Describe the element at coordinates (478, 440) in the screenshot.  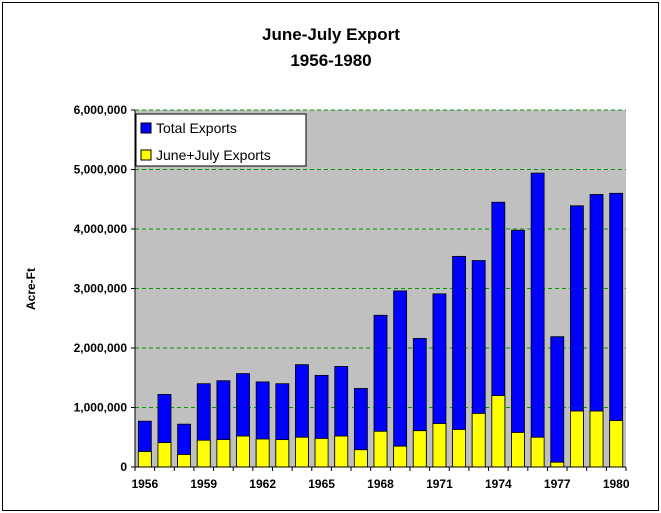
I see `bar-june-july-exports-1973` at that location.